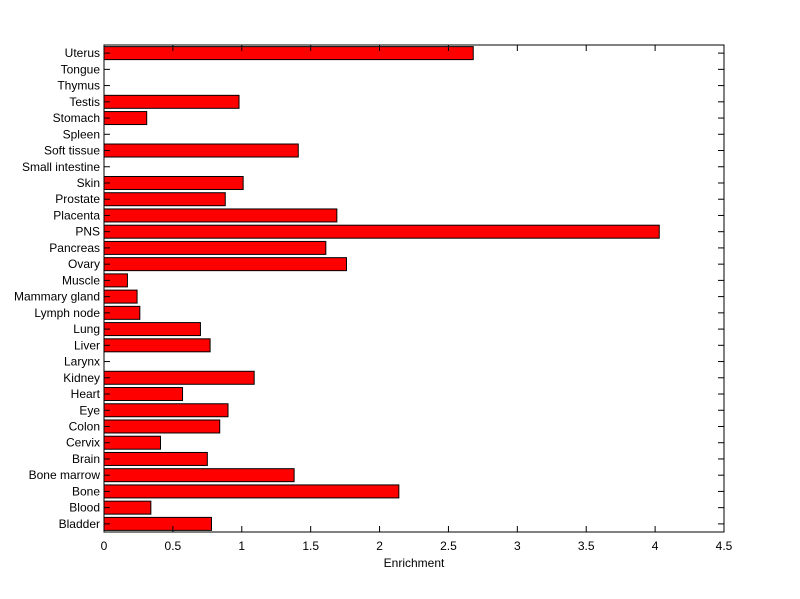 Image resolution: width=800 pixels, height=599 pixels. I want to click on y-tick-label: Uterus, so click(82, 53).